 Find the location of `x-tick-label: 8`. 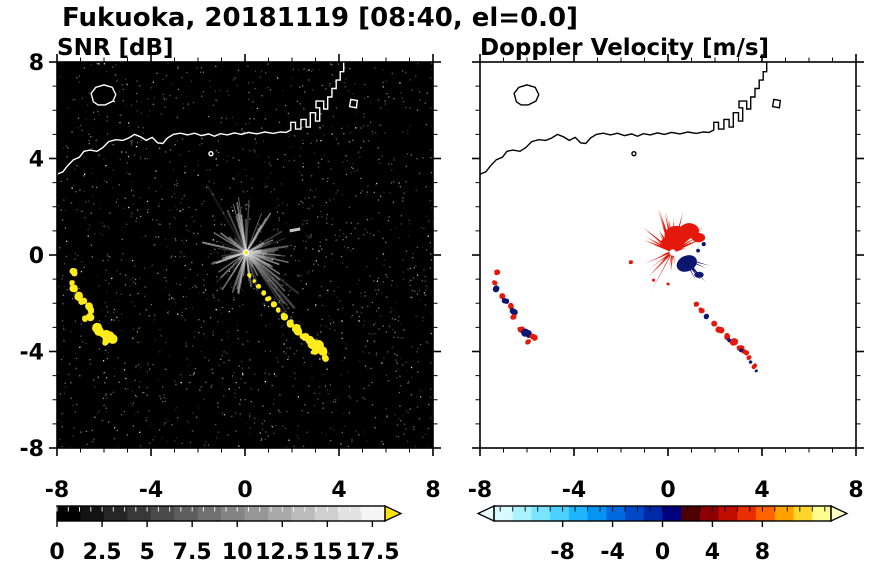

x-tick-label: 8 is located at coordinates (855, 490).